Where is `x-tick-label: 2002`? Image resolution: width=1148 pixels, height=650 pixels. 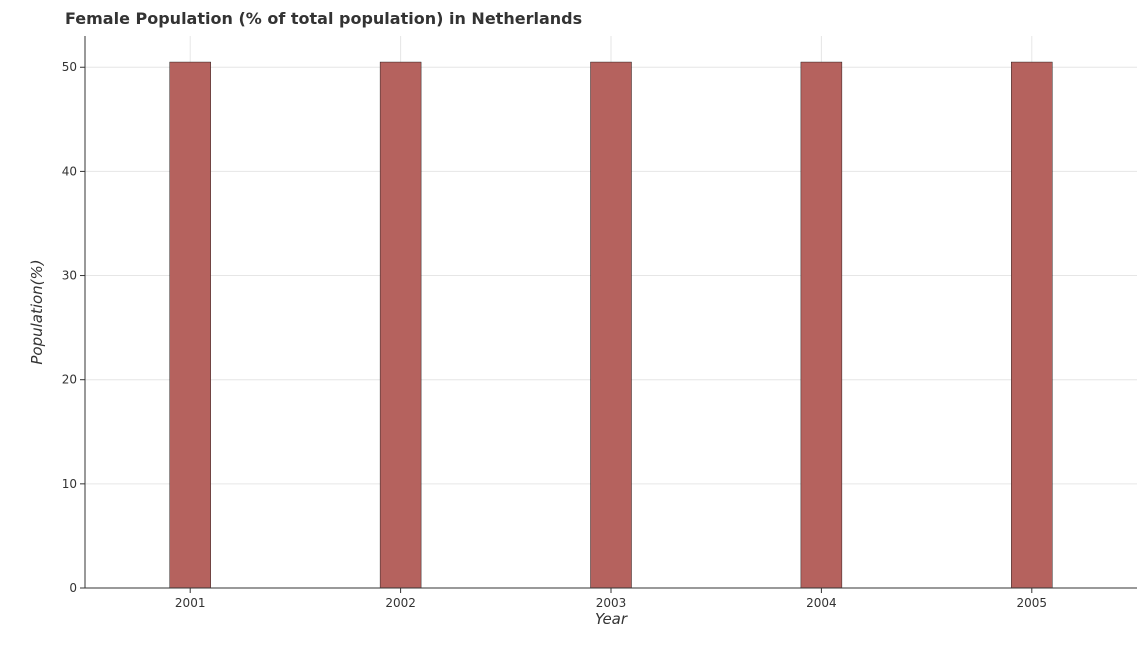
x-tick-label: 2002 is located at coordinates (400, 603).